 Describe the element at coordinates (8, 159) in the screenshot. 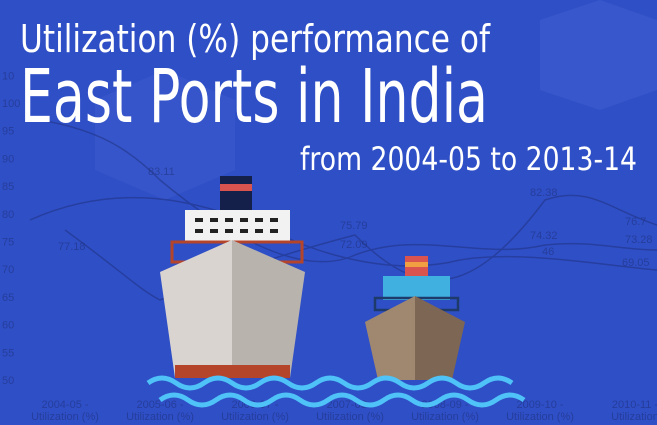

I see `y-label: 90` at that location.